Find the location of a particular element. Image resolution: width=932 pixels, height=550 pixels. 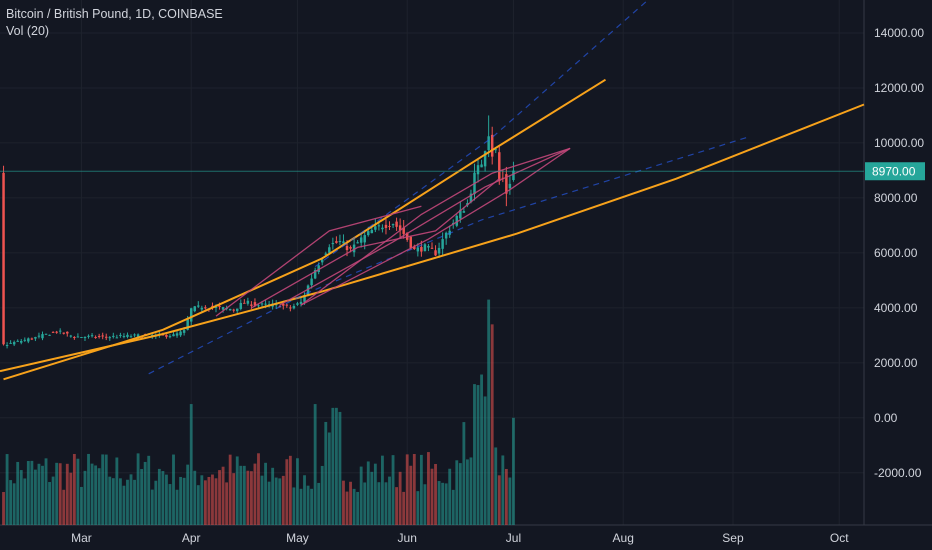

y-tick-label: 12000.00 is located at coordinates (899, 88).